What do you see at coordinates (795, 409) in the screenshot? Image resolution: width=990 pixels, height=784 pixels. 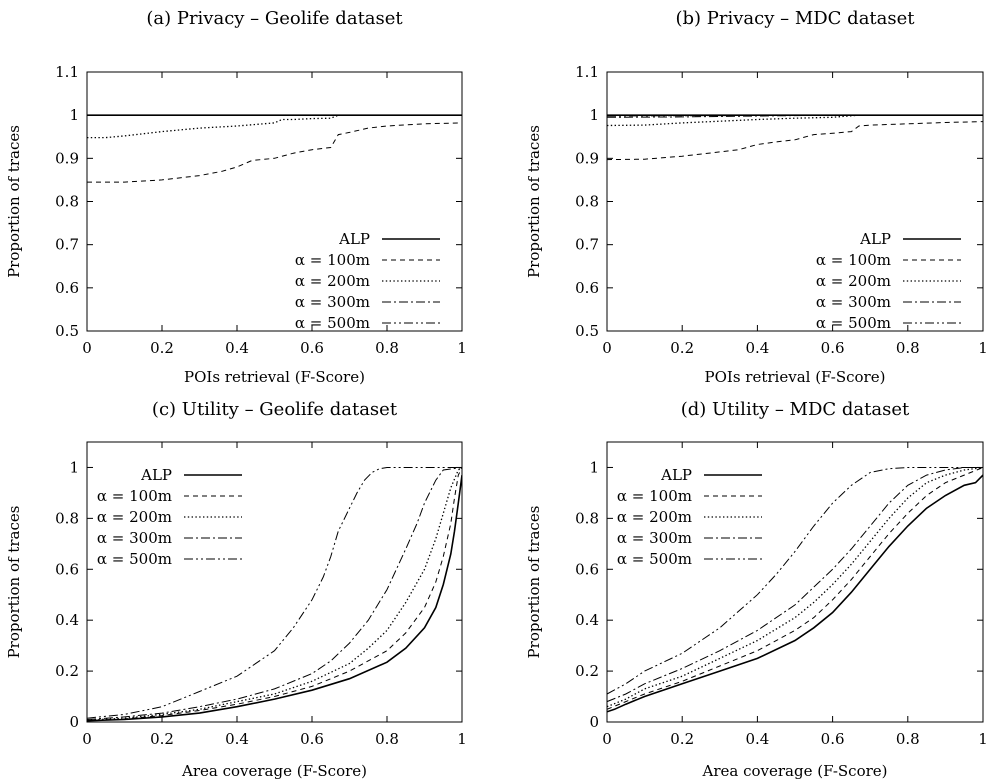 I see `chart-title: (d) Utility – MDC dataset` at bounding box center [795, 409].